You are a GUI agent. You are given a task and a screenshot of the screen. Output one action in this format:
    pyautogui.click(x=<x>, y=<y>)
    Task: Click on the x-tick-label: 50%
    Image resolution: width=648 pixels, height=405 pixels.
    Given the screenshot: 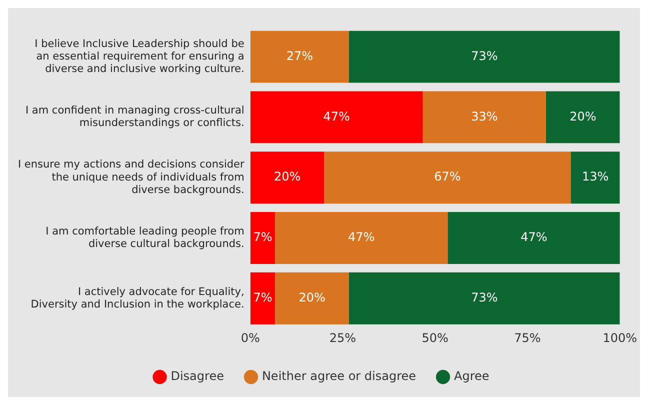 What is the action you would take?
    pyautogui.click(x=435, y=337)
    